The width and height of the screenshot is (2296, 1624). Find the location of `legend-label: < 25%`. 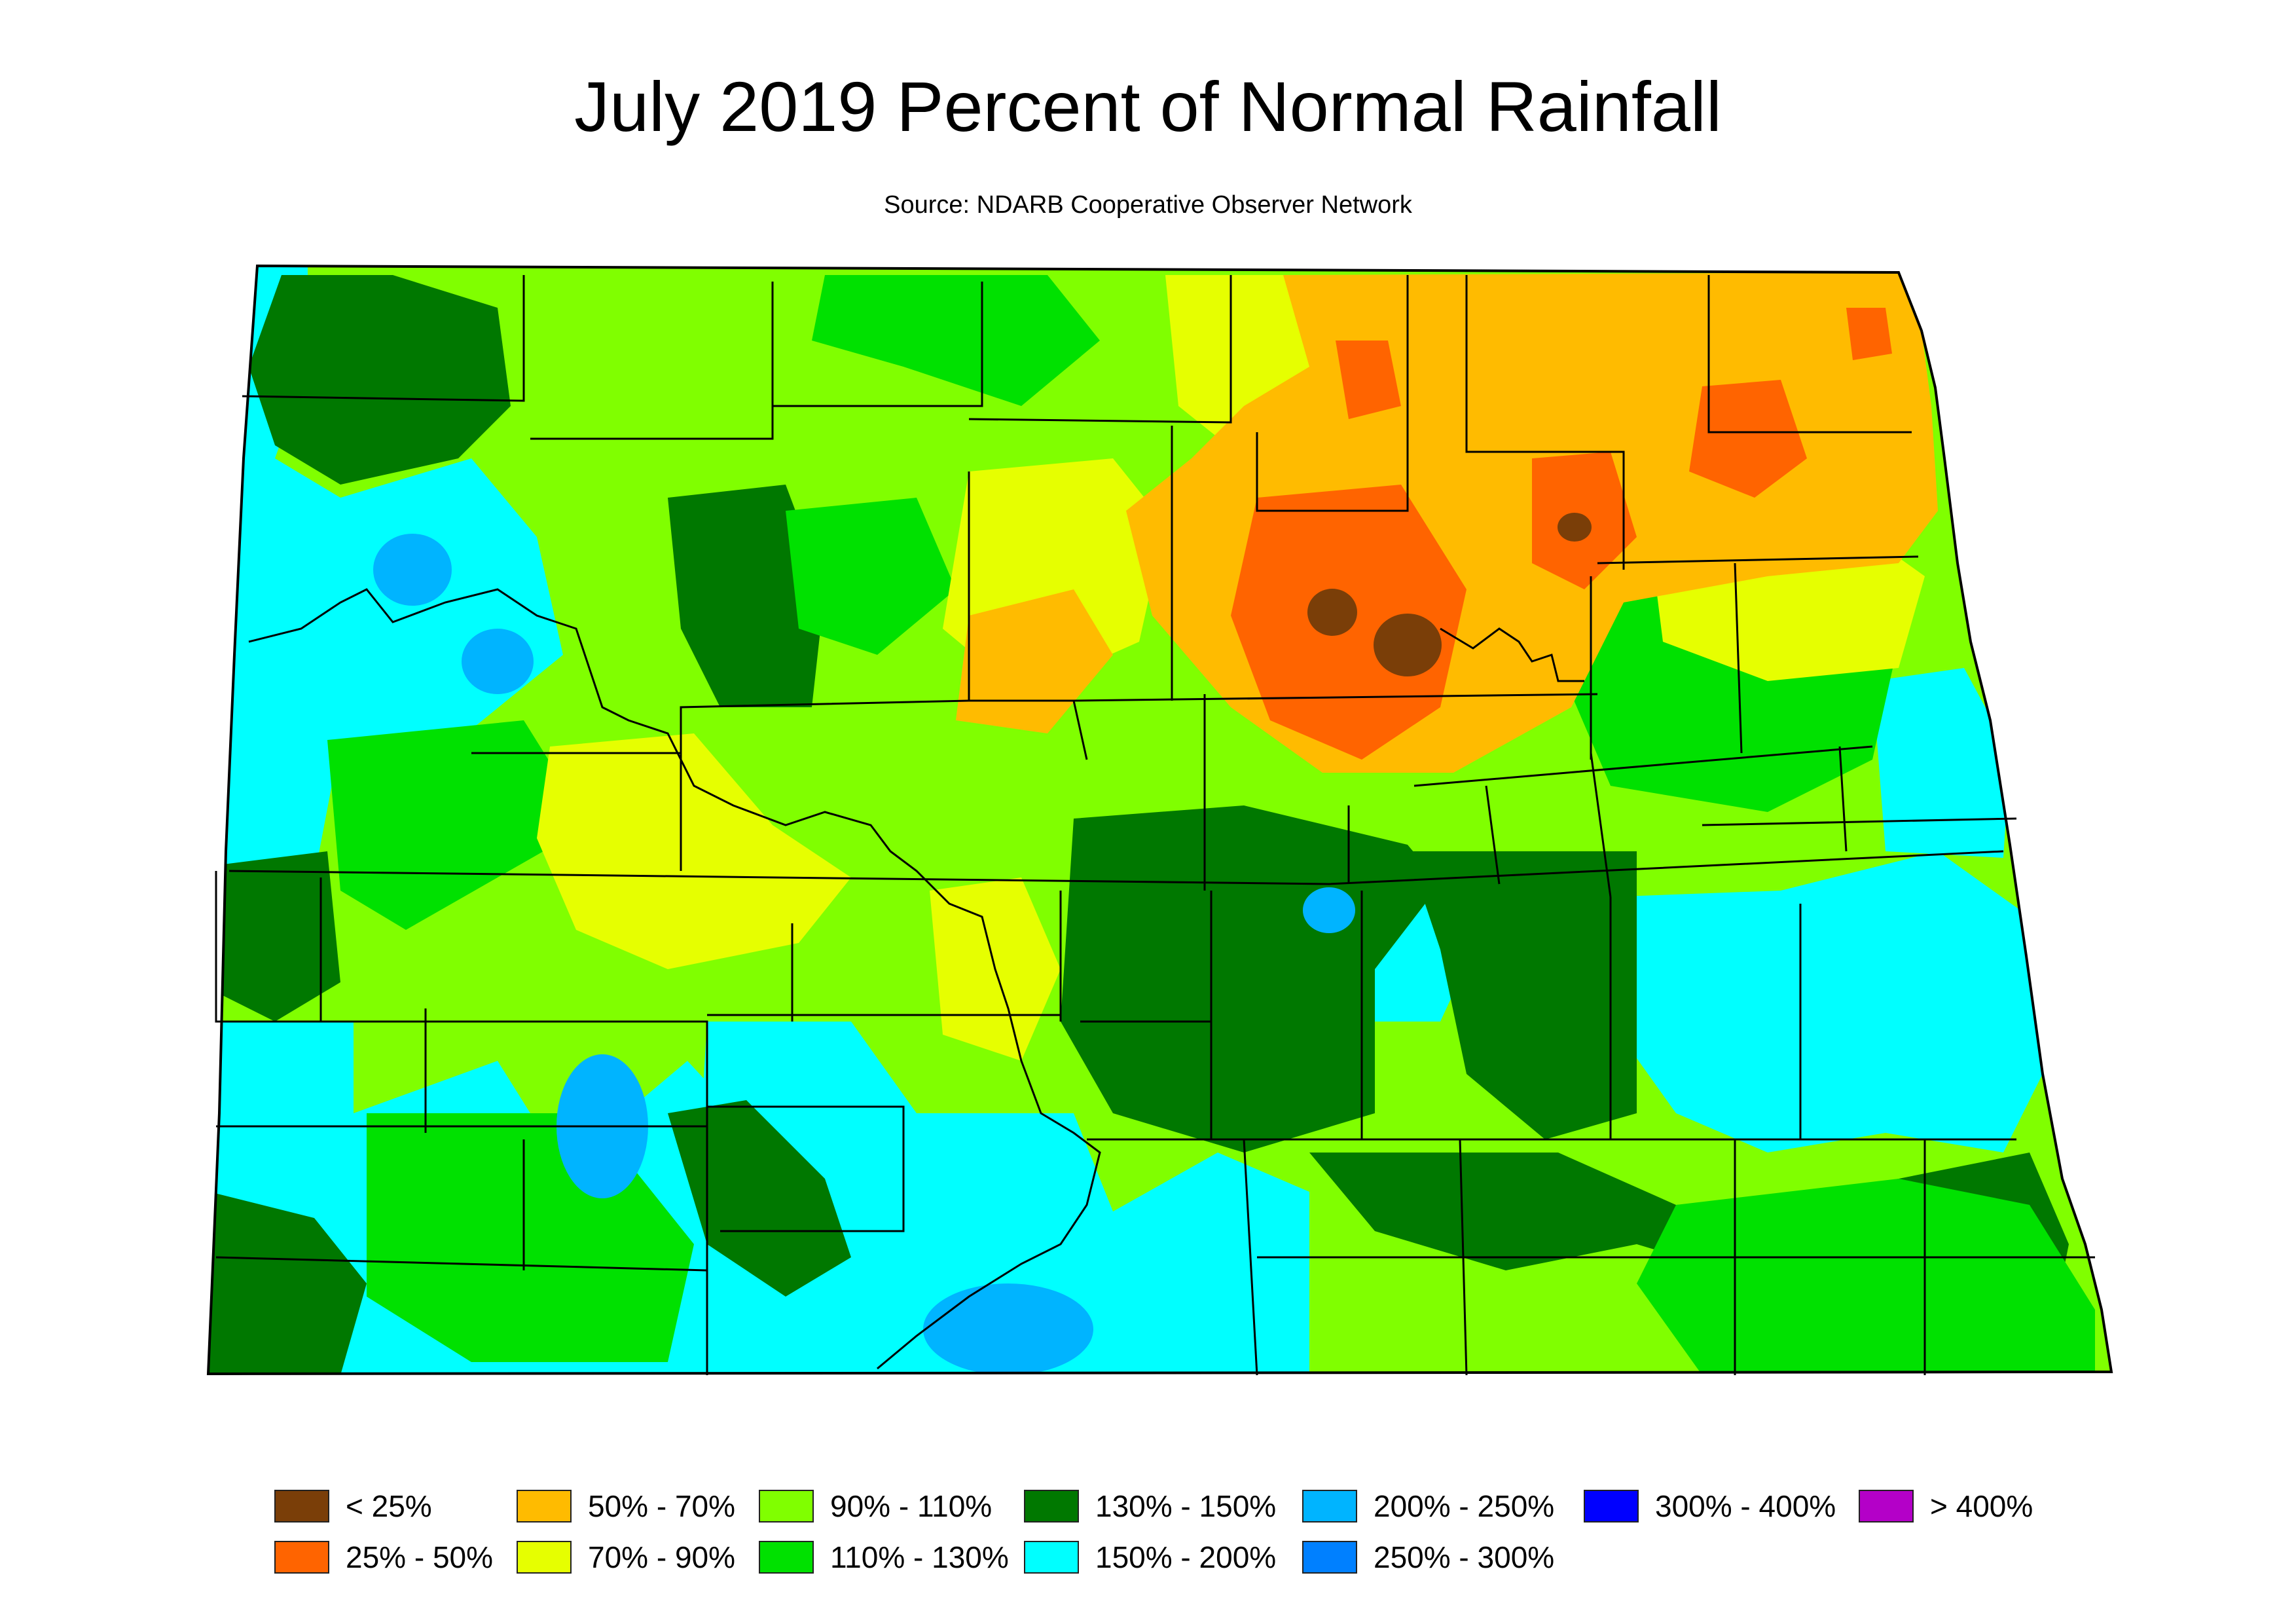

legend-label: < 25% is located at coordinates (389, 1506).